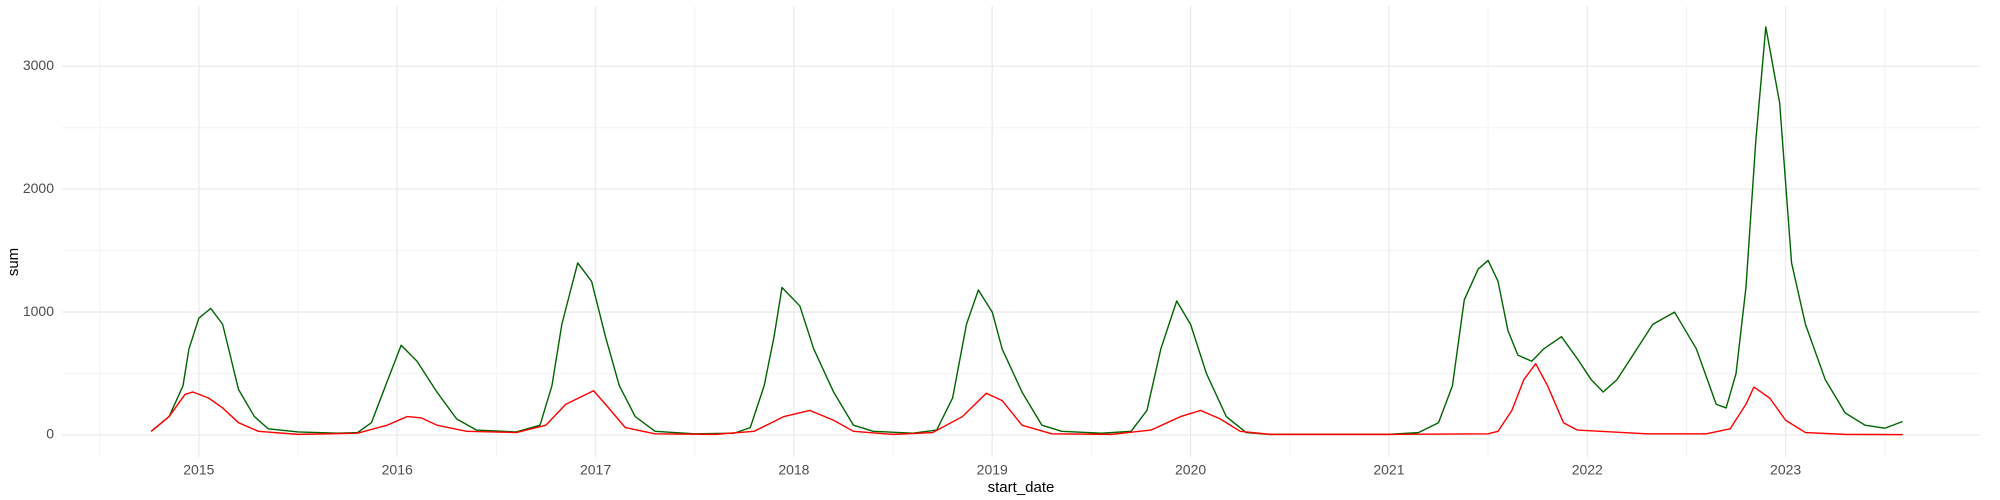 This screenshot has height=500, width=2000. Describe the element at coordinates (1388, 470) in the screenshot. I see `x-tick-label: 2021` at that location.